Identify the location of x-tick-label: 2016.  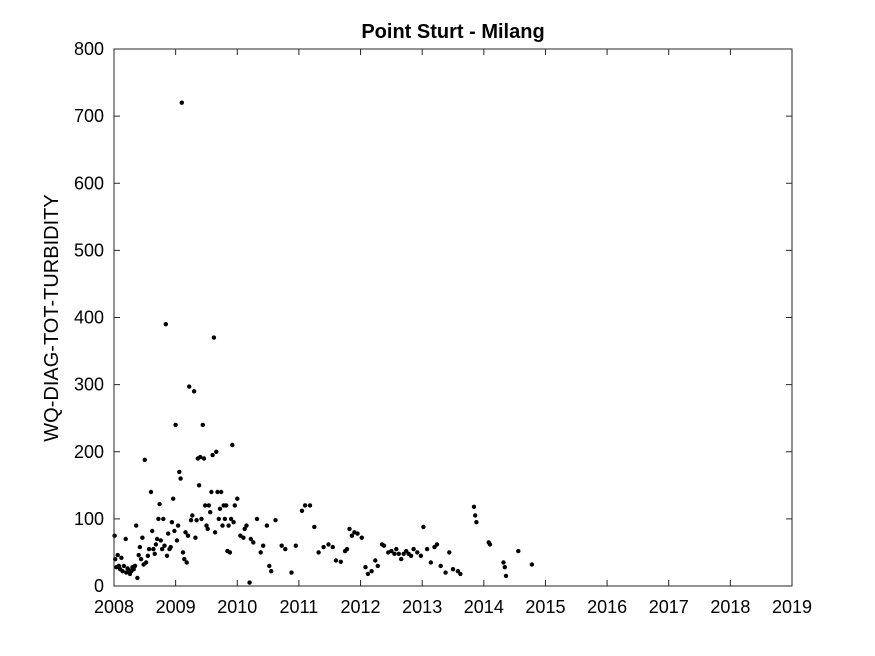
(607, 607).